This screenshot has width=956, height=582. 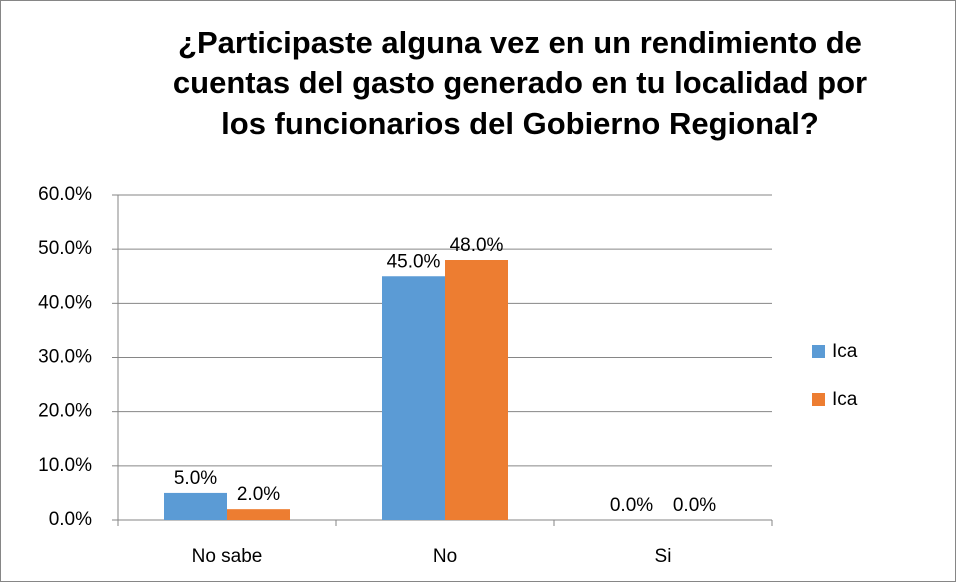 I want to click on x-tick-label: Si, so click(x=663, y=556).